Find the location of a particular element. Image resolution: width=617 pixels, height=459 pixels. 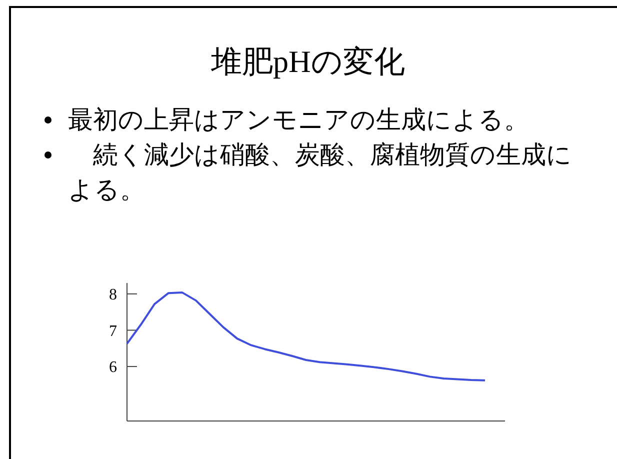

text: 最初の上昇はアンモニアの生成による。 is located at coordinates (298, 119).